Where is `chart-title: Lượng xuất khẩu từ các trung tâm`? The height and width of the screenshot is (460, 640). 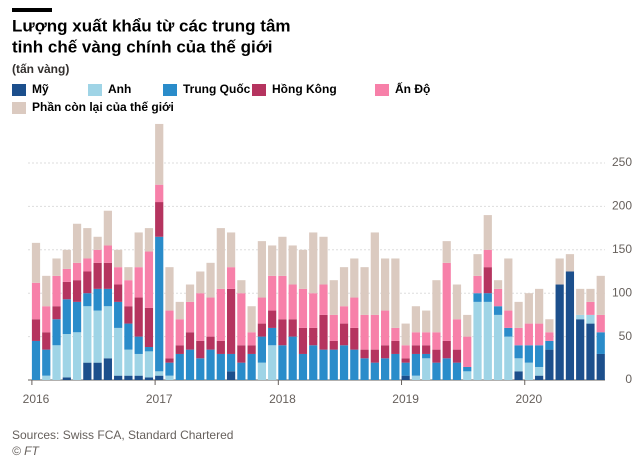
chart-title: Lượng xuất khẩu từ các trung tâm is located at coordinates (151, 25).